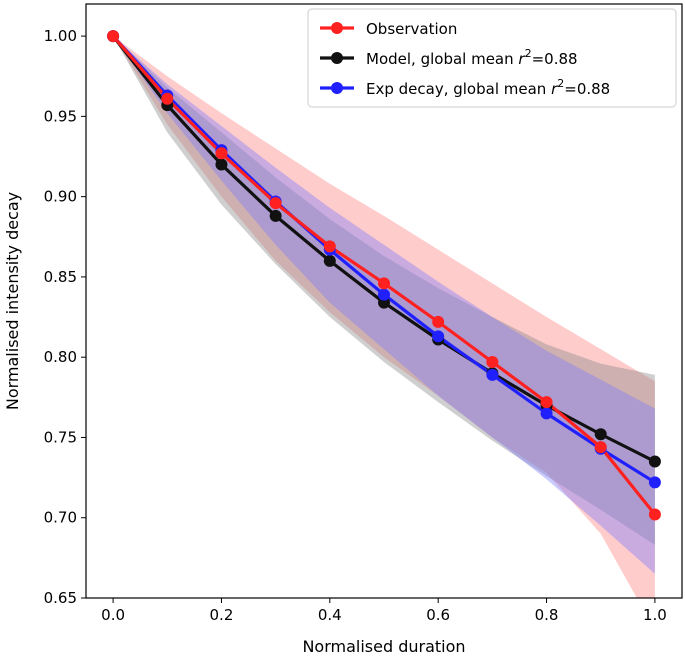 This screenshot has height=658, width=685. I want to click on x-tick-label: 0.8, so click(547, 615).